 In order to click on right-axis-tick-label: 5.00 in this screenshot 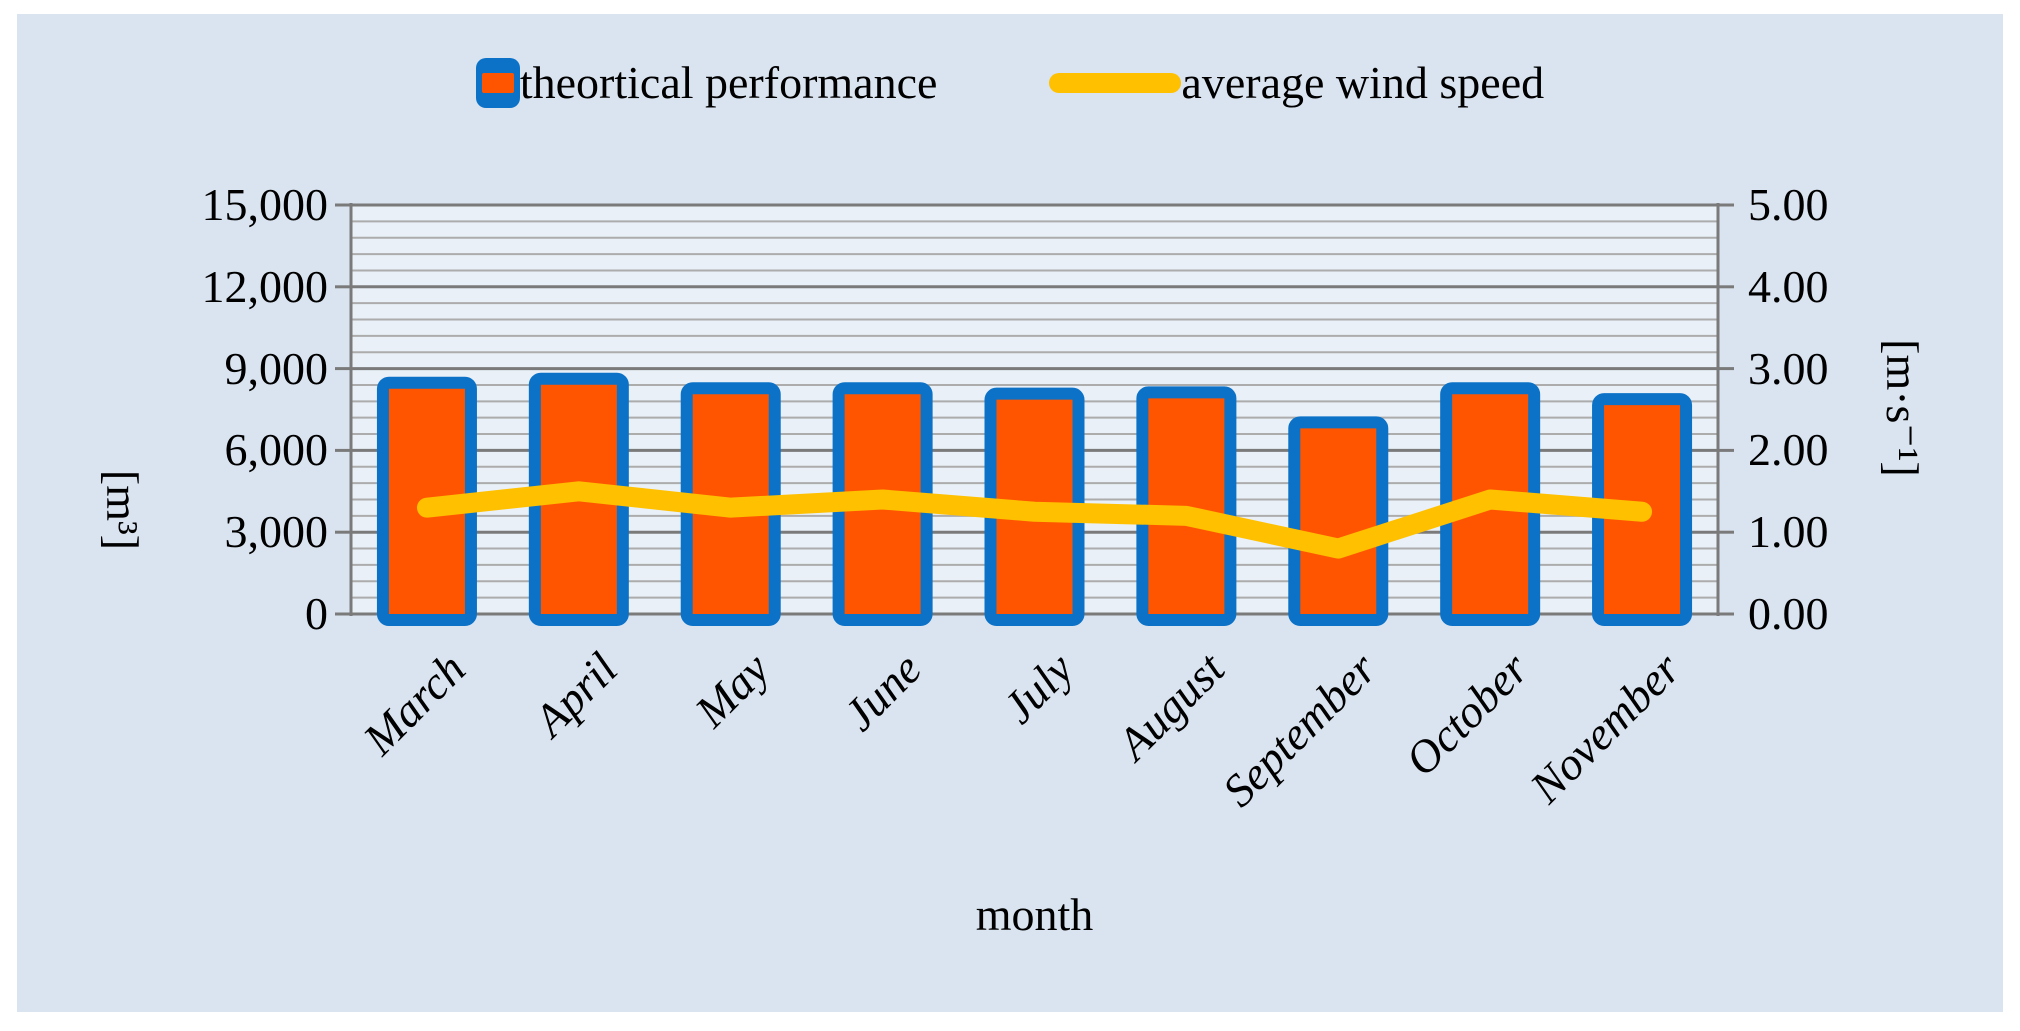, I will do `click(1788, 204)`.